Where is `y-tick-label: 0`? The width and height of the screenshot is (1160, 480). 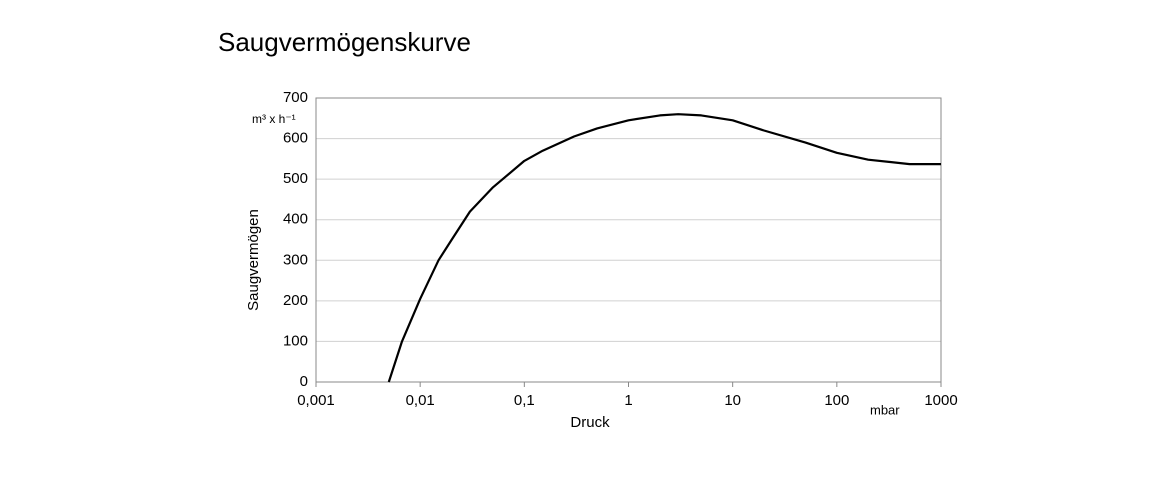
y-tick-label: 0 is located at coordinates (304, 381).